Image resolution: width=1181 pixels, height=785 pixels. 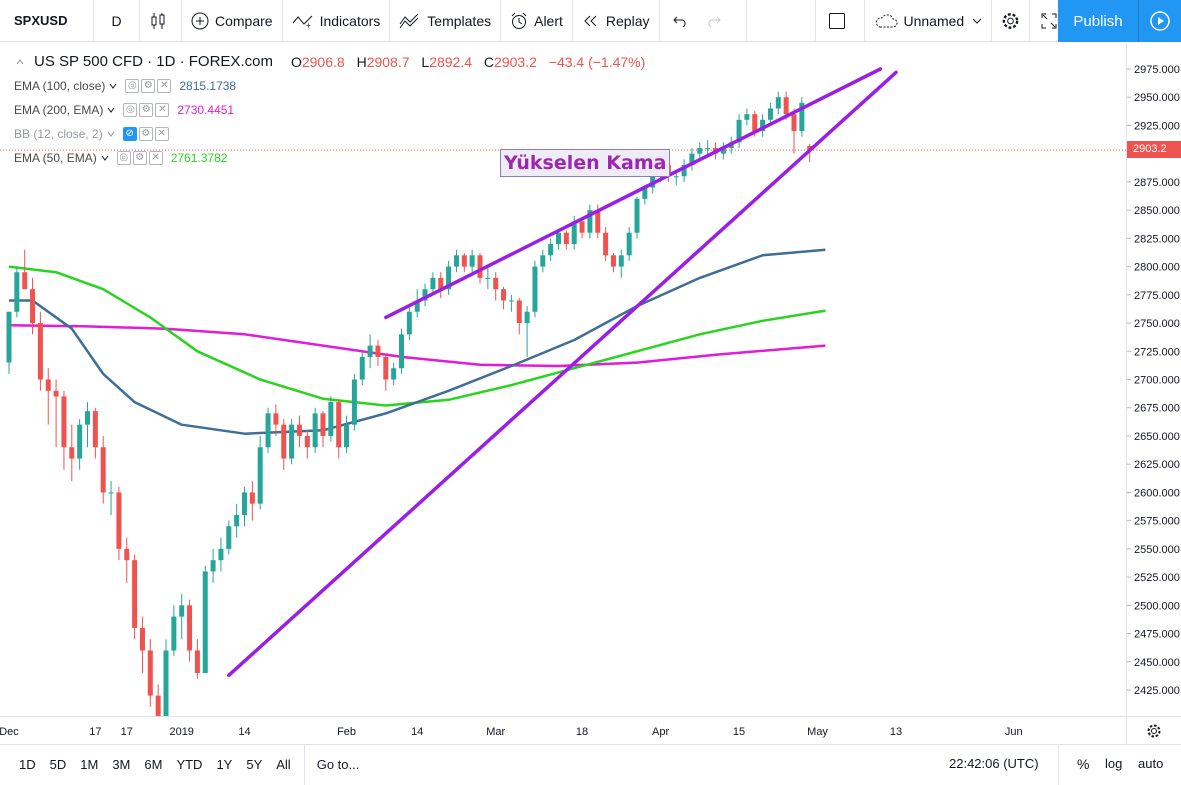 What do you see at coordinates (55, 158) in the screenshot?
I see `indicator-label: EMA (50, EMA)` at bounding box center [55, 158].